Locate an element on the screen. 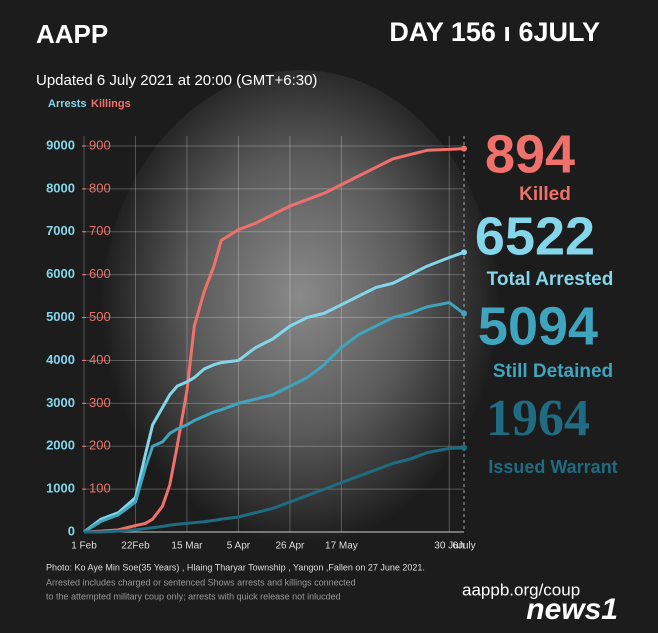  y-tick-label: 4000 is located at coordinates (60, 359).